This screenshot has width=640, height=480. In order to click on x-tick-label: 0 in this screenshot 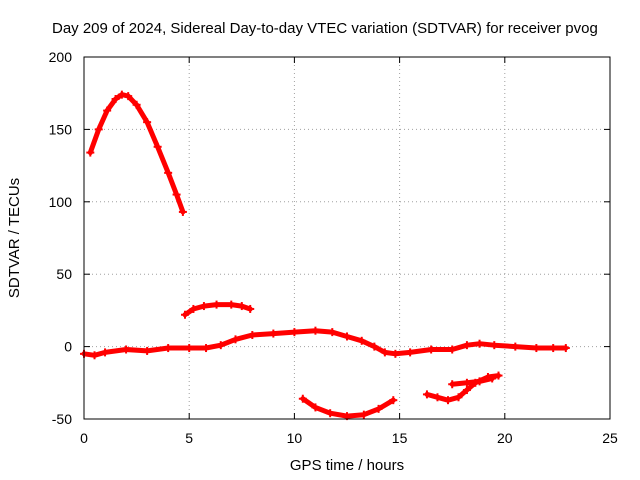, I will do `click(84, 438)`.